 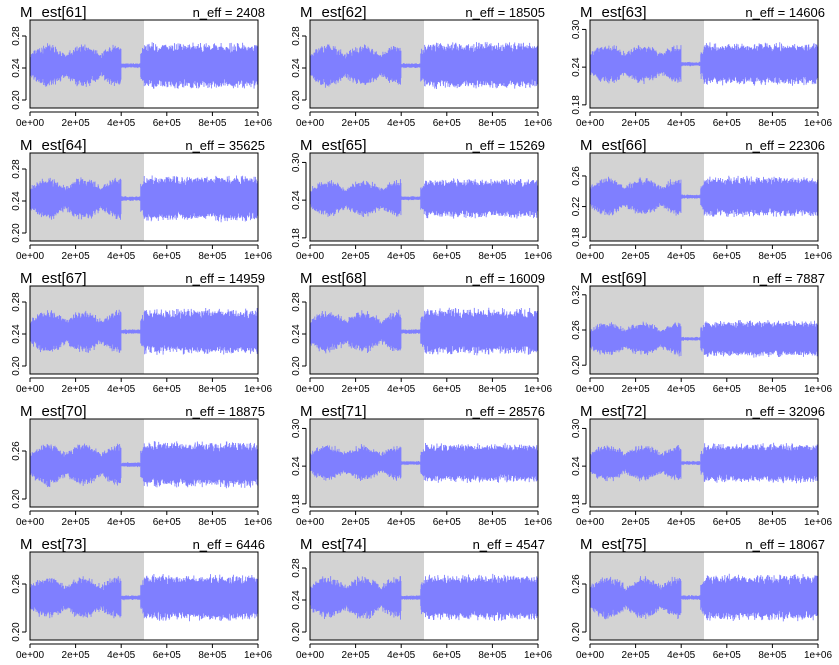 I want to click on neff-label: n_eff = 18067, so click(x=785, y=544).